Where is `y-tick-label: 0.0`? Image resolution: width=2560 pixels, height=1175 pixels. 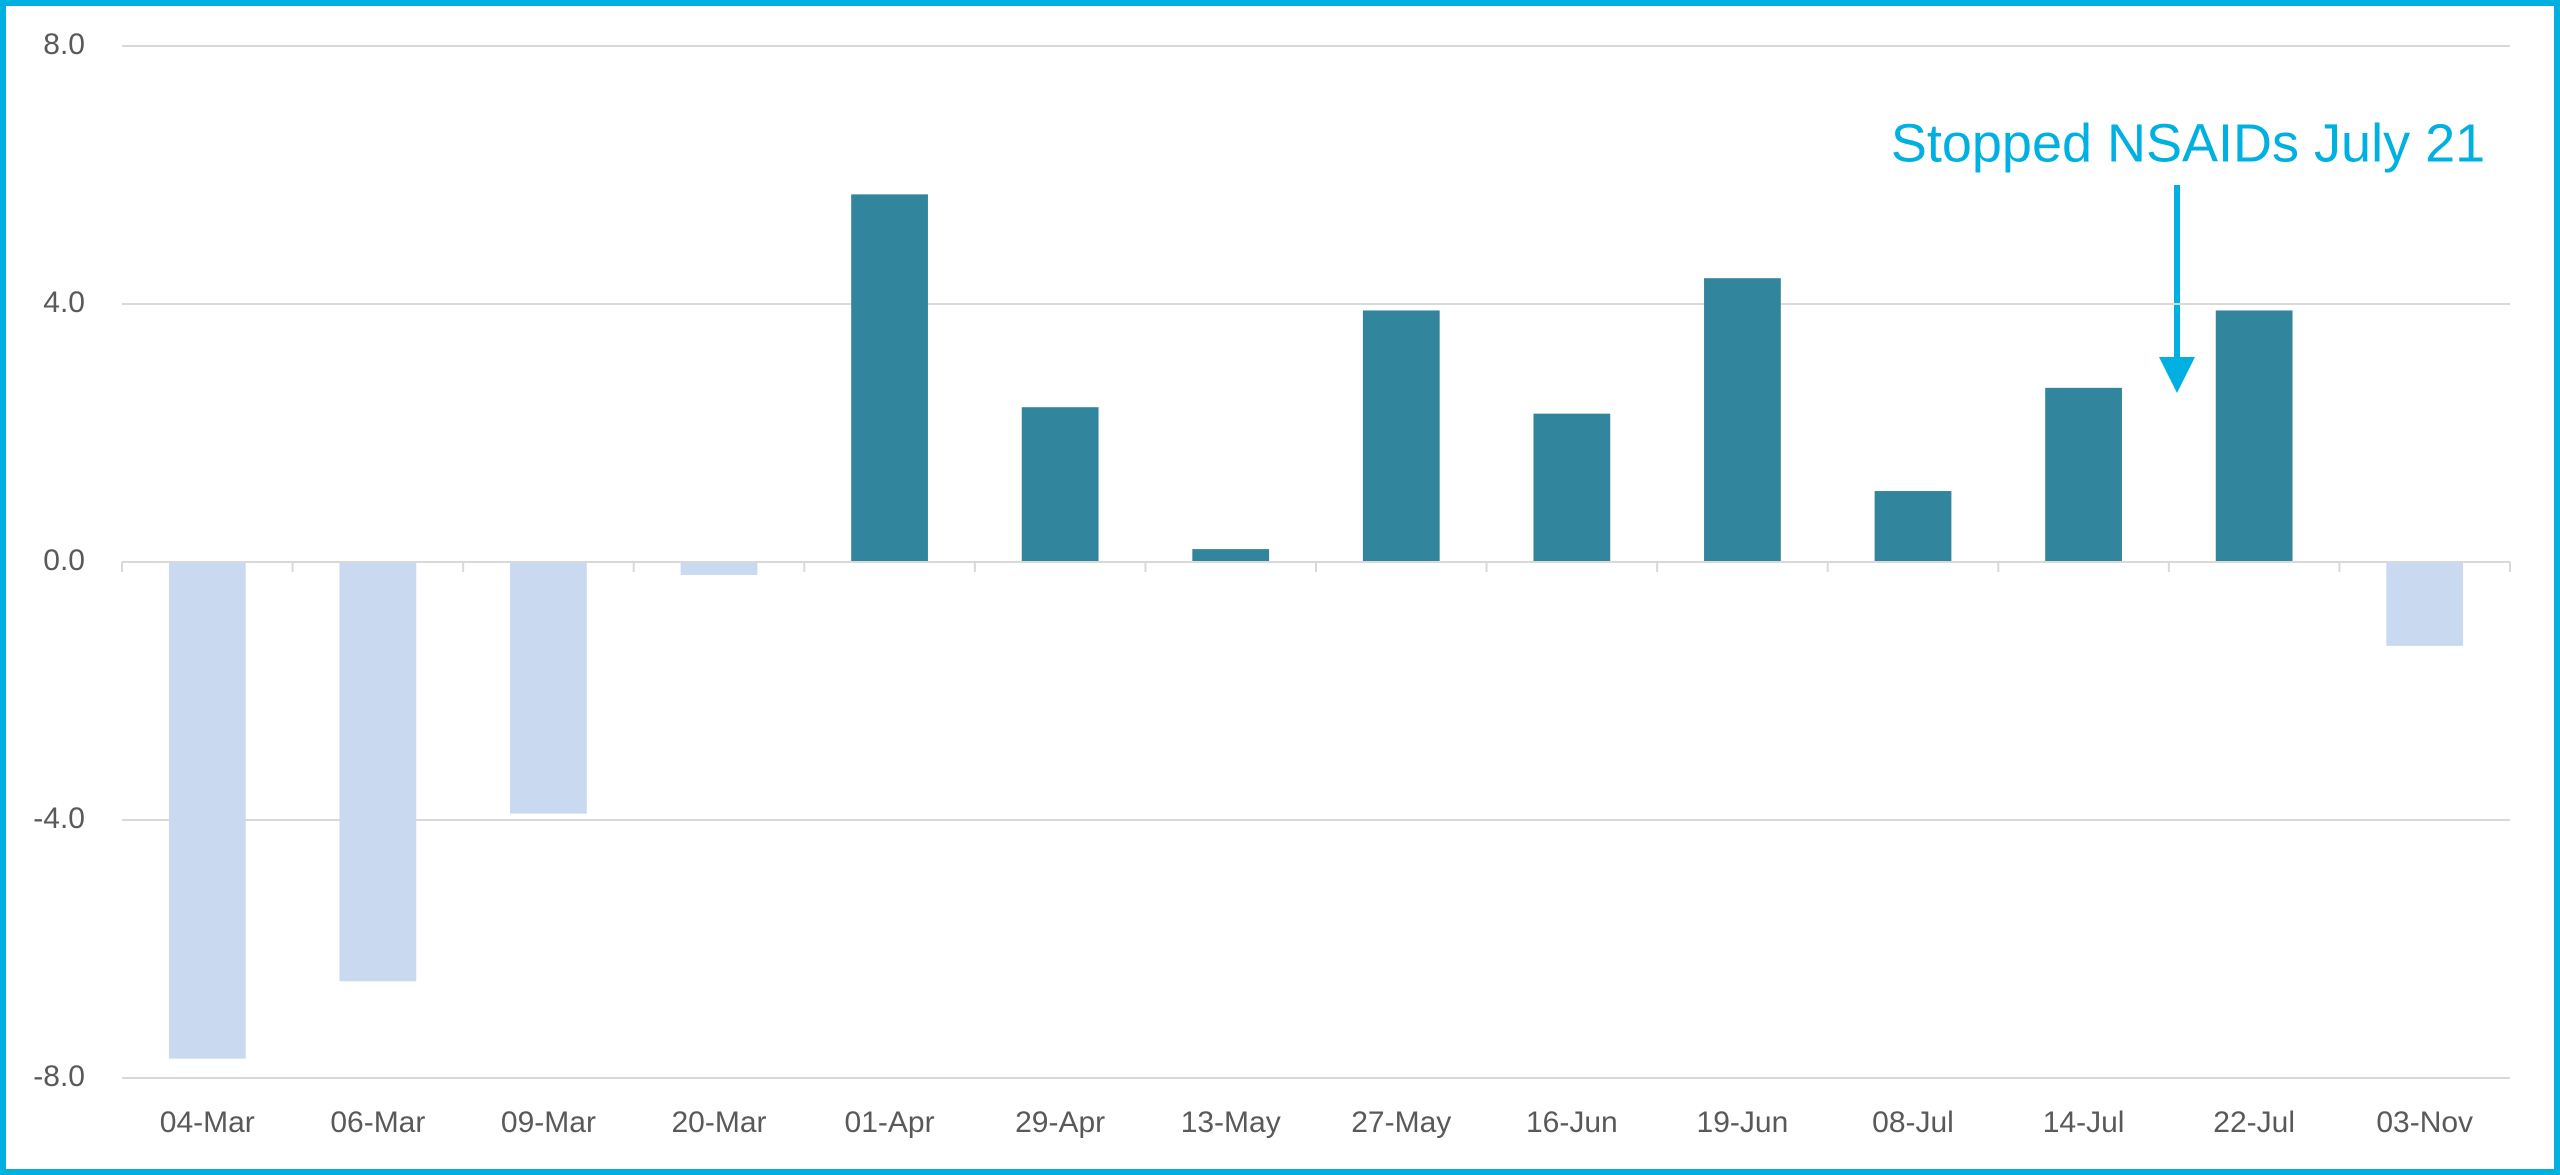 y-tick-label: 0.0 is located at coordinates (64, 560).